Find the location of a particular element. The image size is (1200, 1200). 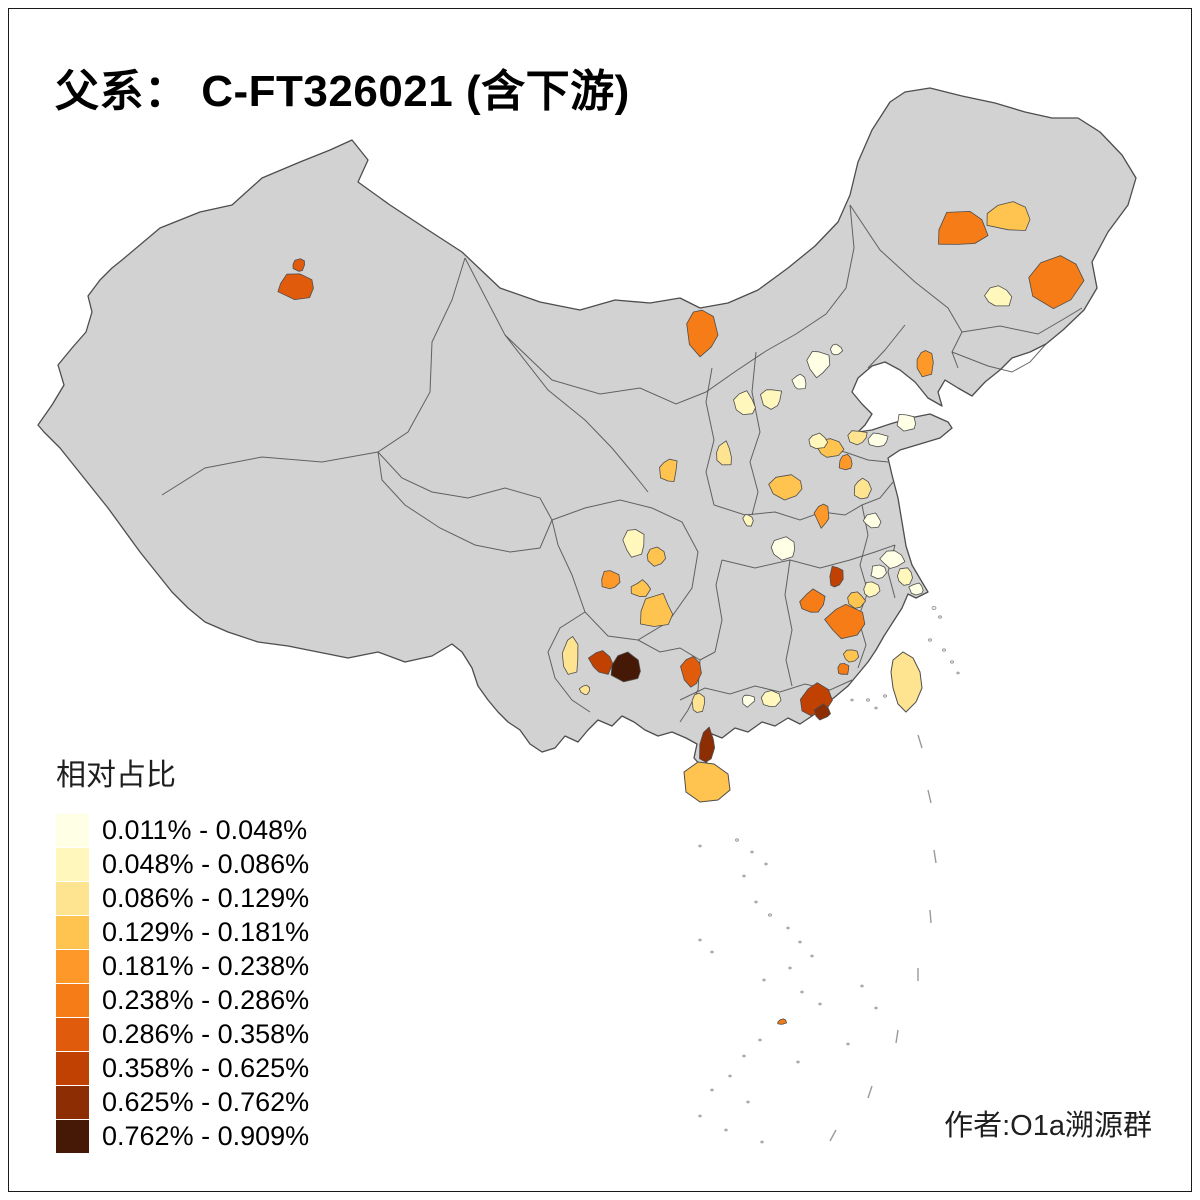

legend-label: 0.762% - 0.909% is located at coordinates (206, 1136).